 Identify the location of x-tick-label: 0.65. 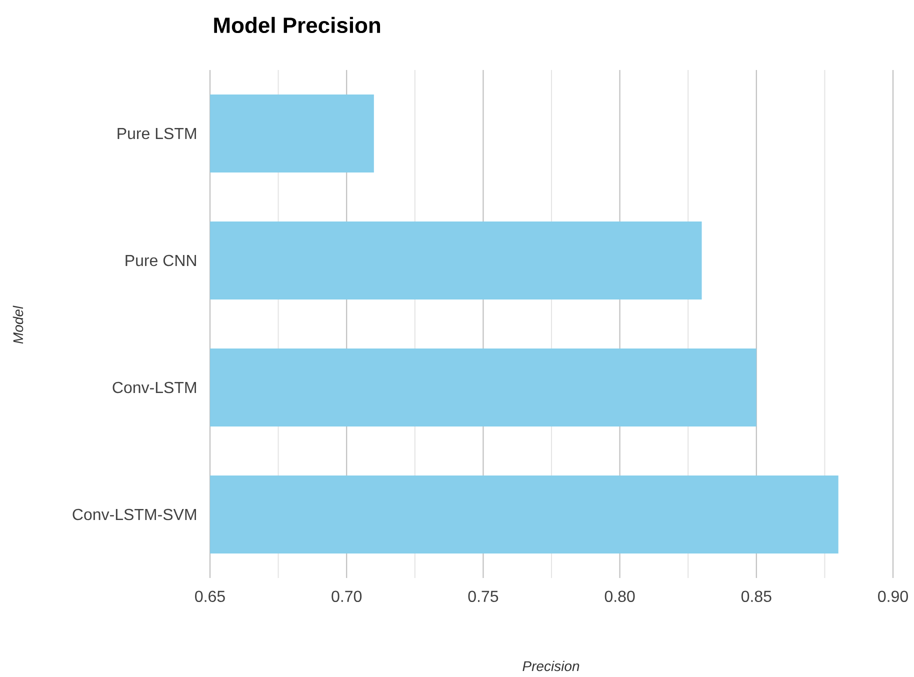
(210, 596).